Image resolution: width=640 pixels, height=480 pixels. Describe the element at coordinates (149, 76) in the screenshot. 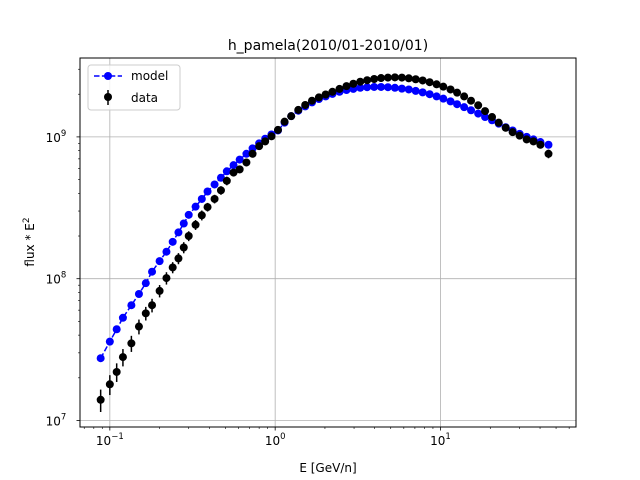

I see `legend-model-label: model` at that location.